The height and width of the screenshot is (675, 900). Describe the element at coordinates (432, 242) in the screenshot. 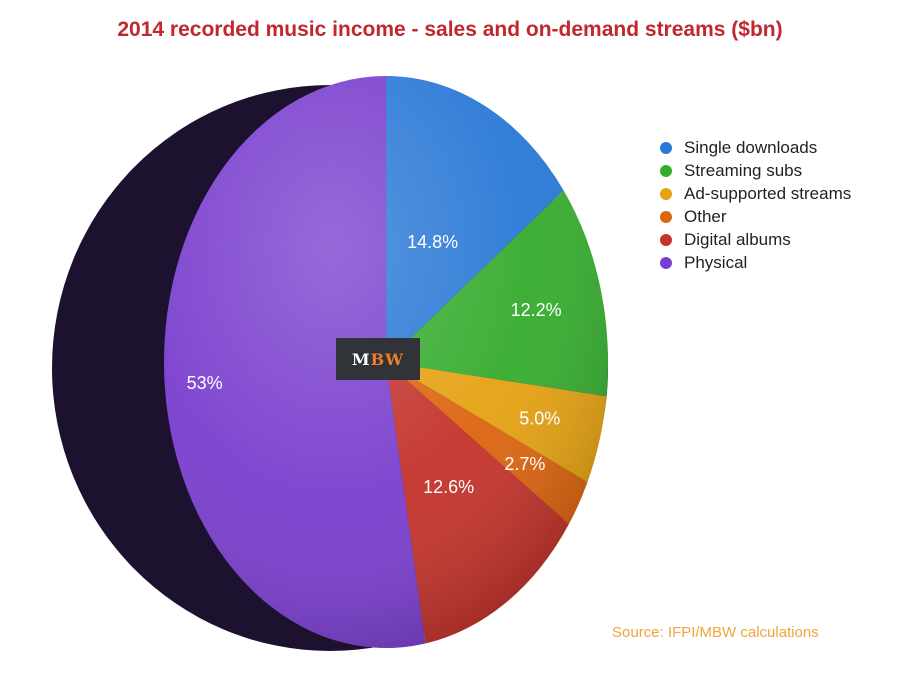

I see `slice-label-single-downloads: 14.8%` at that location.